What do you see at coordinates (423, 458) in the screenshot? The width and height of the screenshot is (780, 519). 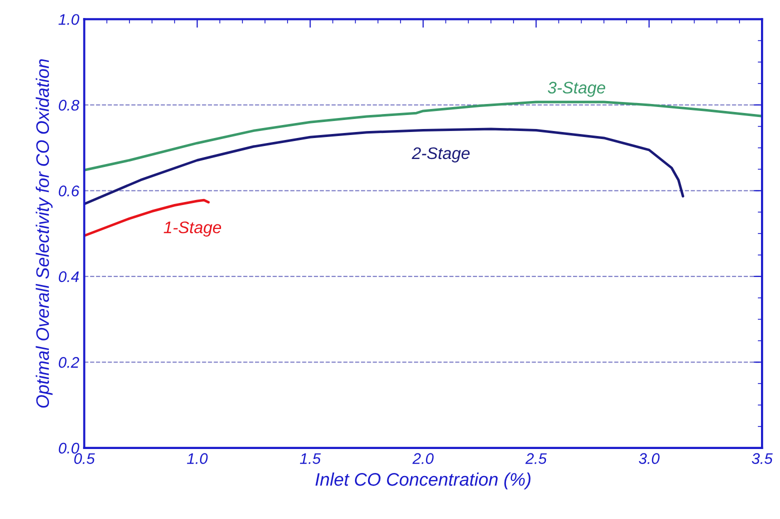 I see `x-tick-label: 2.0` at bounding box center [423, 458].